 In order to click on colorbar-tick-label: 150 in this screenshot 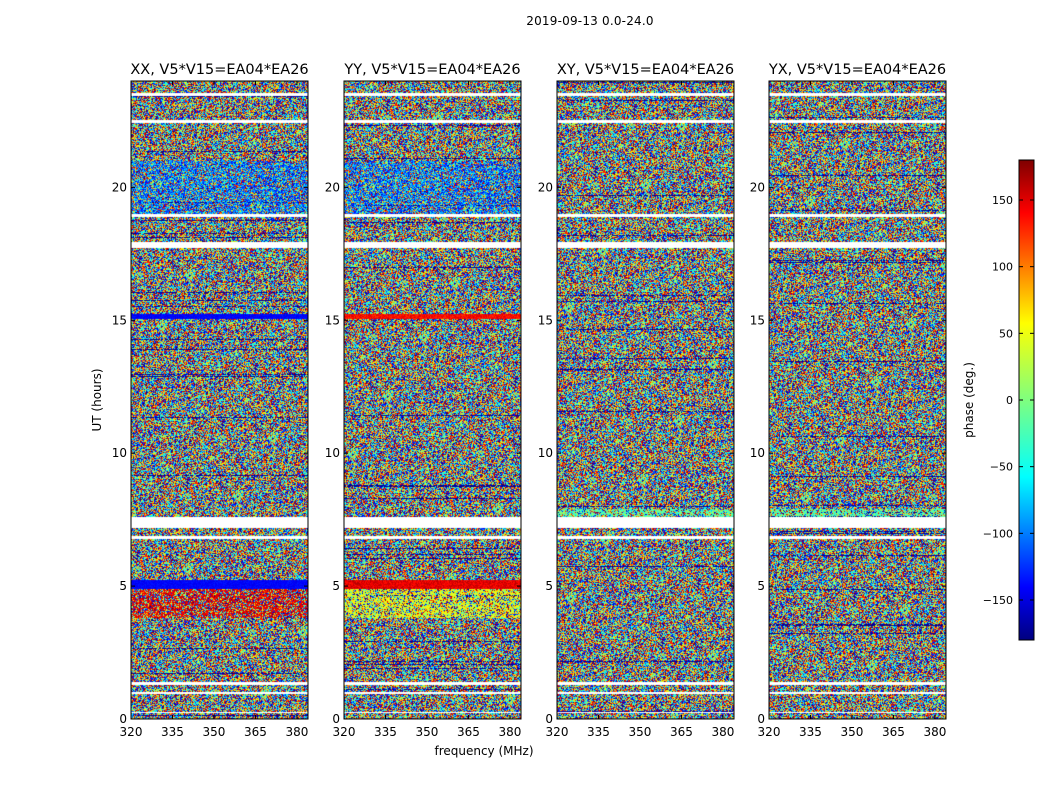, I will do `click(1002, 200)`.